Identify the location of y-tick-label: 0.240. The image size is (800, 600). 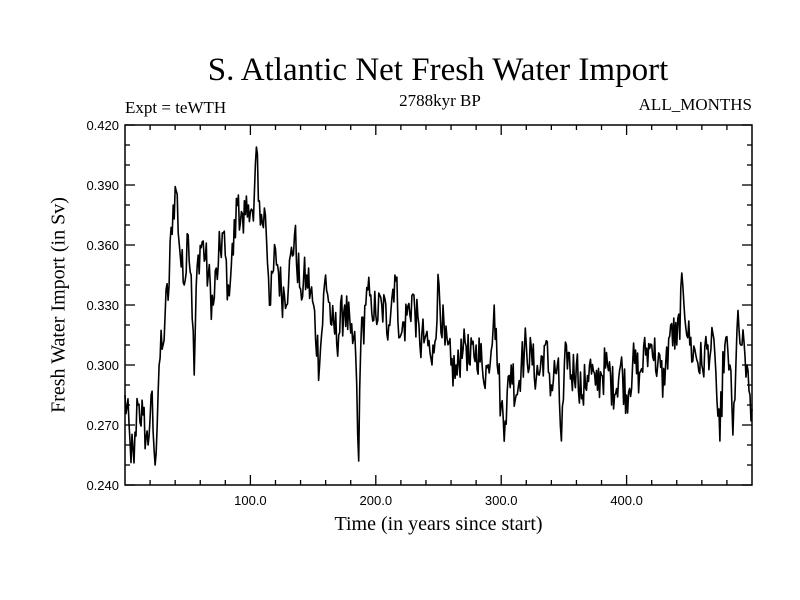
(102, 485).